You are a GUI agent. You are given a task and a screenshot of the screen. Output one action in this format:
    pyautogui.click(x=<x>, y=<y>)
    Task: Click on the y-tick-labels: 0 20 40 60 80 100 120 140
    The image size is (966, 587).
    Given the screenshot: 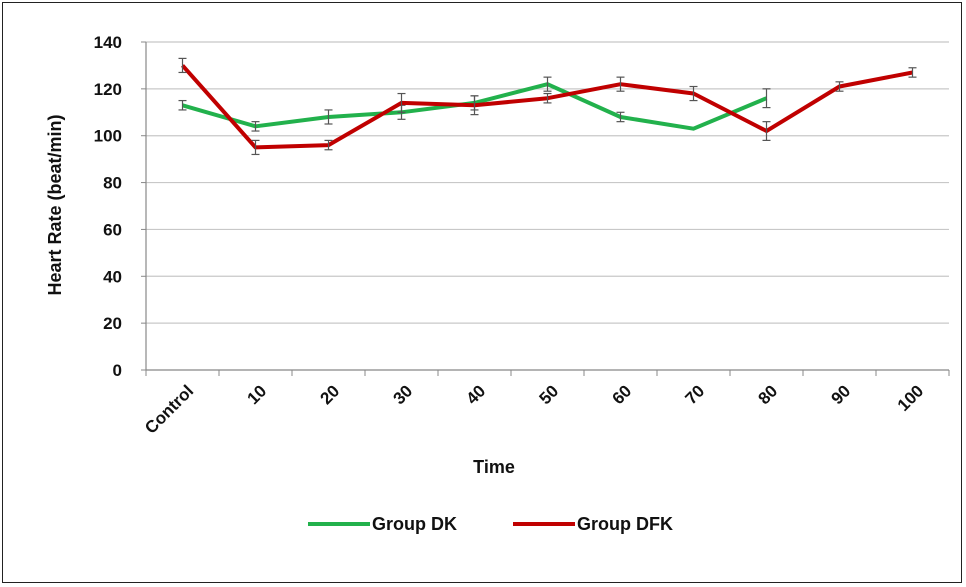 What is the action you would take?
    pyautogui.click(x=108, y=206)
    